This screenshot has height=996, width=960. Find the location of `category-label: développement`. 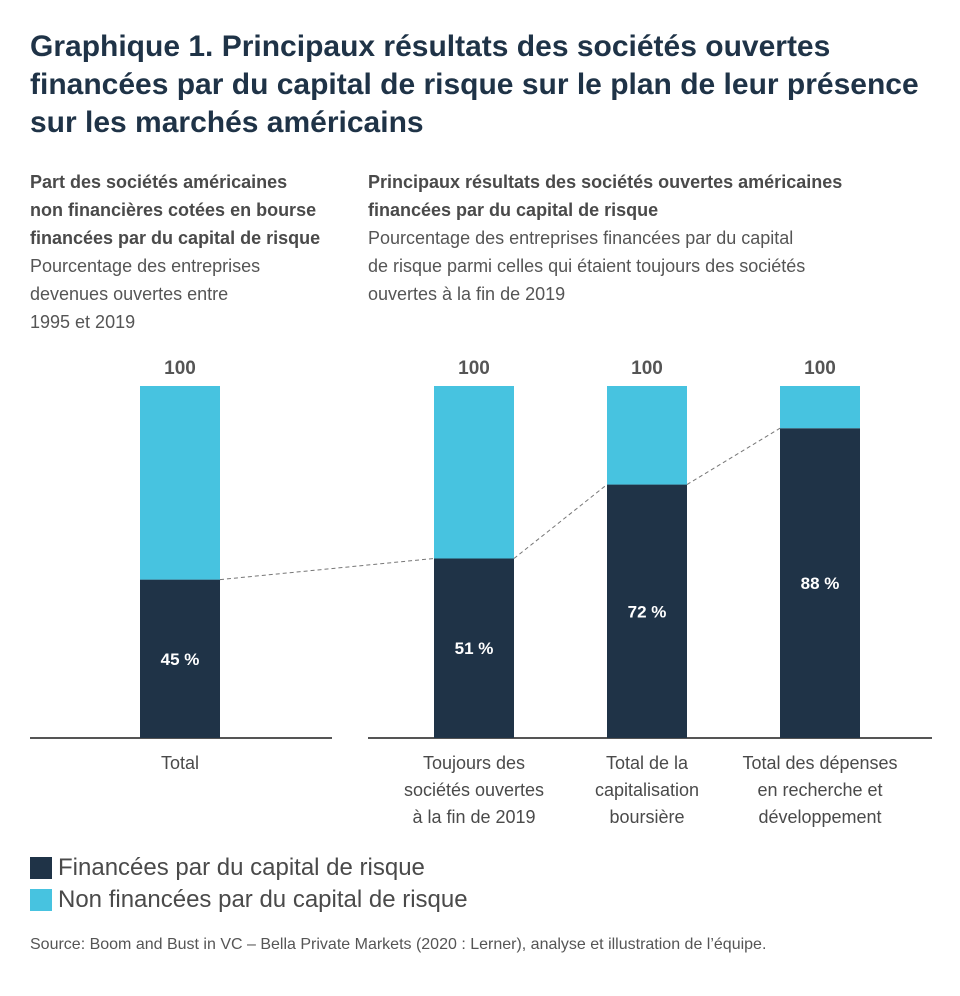

category-label: développement is located at coordinates (819, 817).